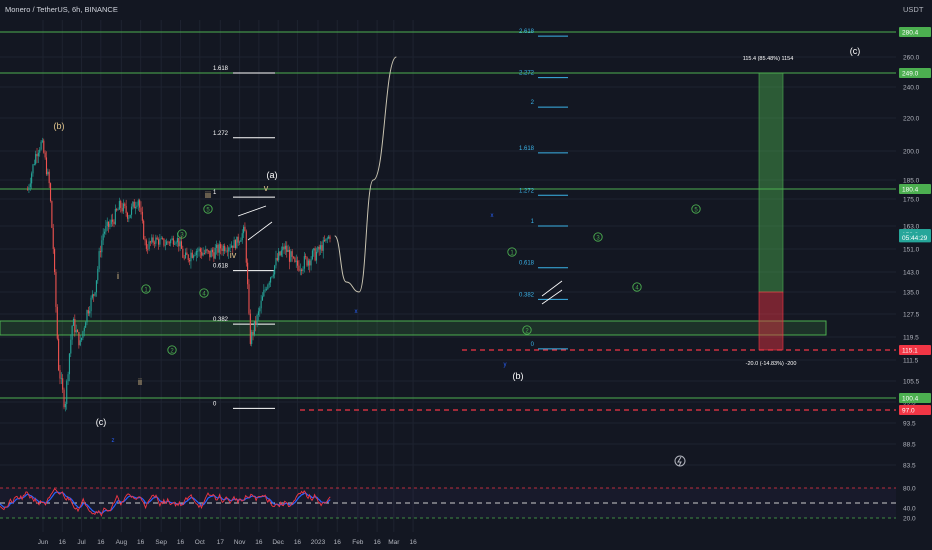 This screenshot has height=550, width=932. I want to click on price-tick: 240.0, so click(911, 88).